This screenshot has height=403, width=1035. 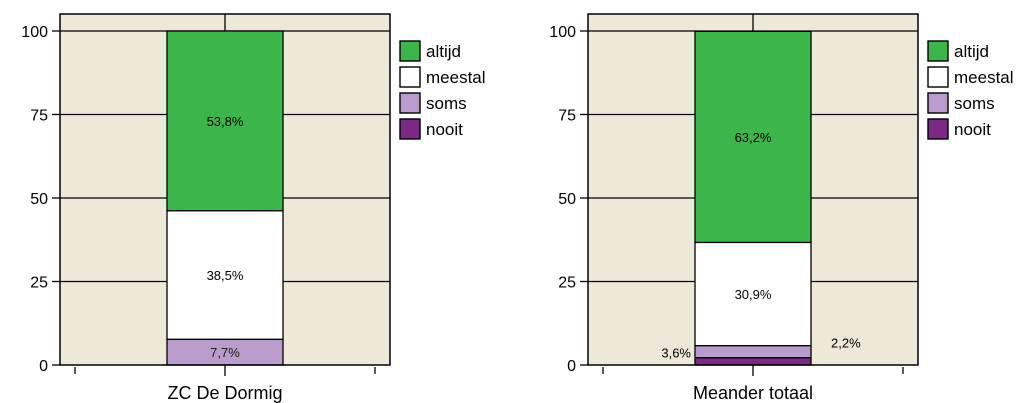 I want to click on data-label-altijd: 53,8%, so click(x=225, y=121).